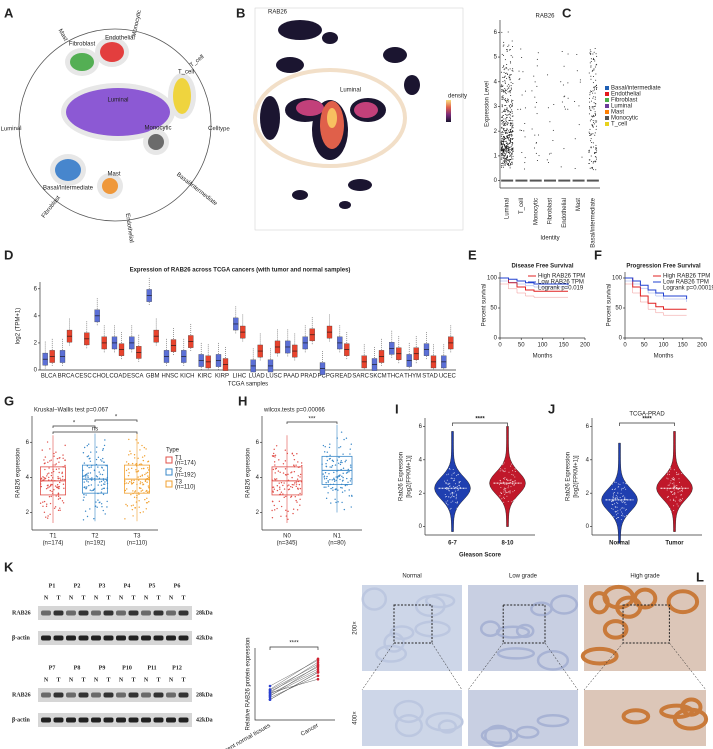 Image resolution: width=713 pixels, height=749 pixels. Describe the element at coordinates (177, 586) in the screenshot. I see `patient-label: P6` at that location.